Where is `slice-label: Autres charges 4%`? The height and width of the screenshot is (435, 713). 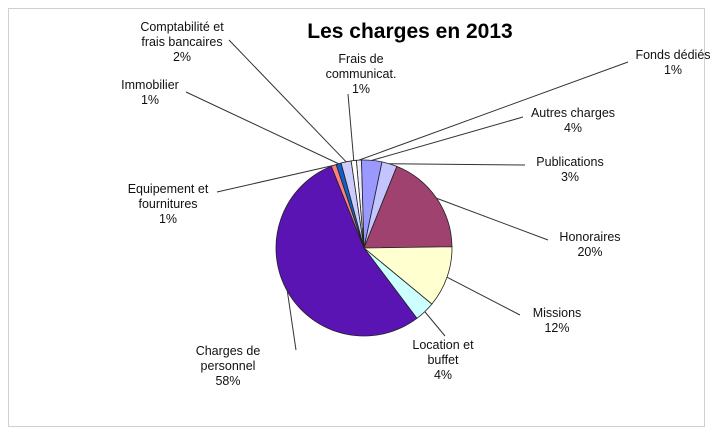
slice-label: Autres charges 4% is located at coordinates (573, 121).